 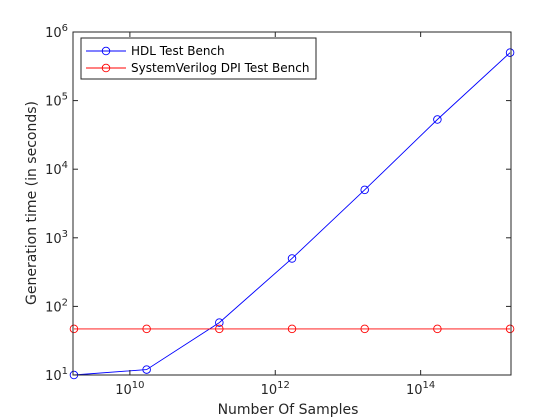 What do you see at coordinates (65, 165) in the screenshot?
I see `y-tick-label-exponent: 4` at bounding box center [65, 165].